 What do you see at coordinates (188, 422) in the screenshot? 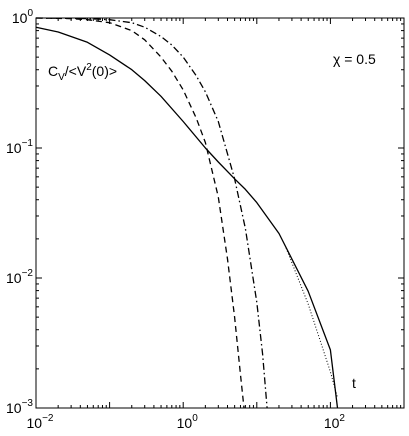
I see `x-tick-label: 10⁰` at bounding box center [188, 422].